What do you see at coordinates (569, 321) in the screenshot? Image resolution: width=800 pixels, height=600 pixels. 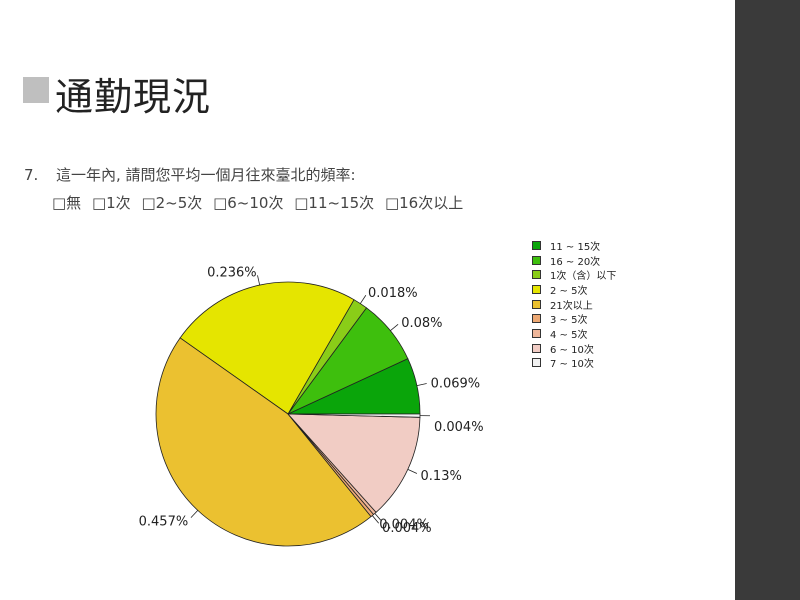 I see `legend-label-5: 3 ~ 5次` at bounding box center [569, 321].